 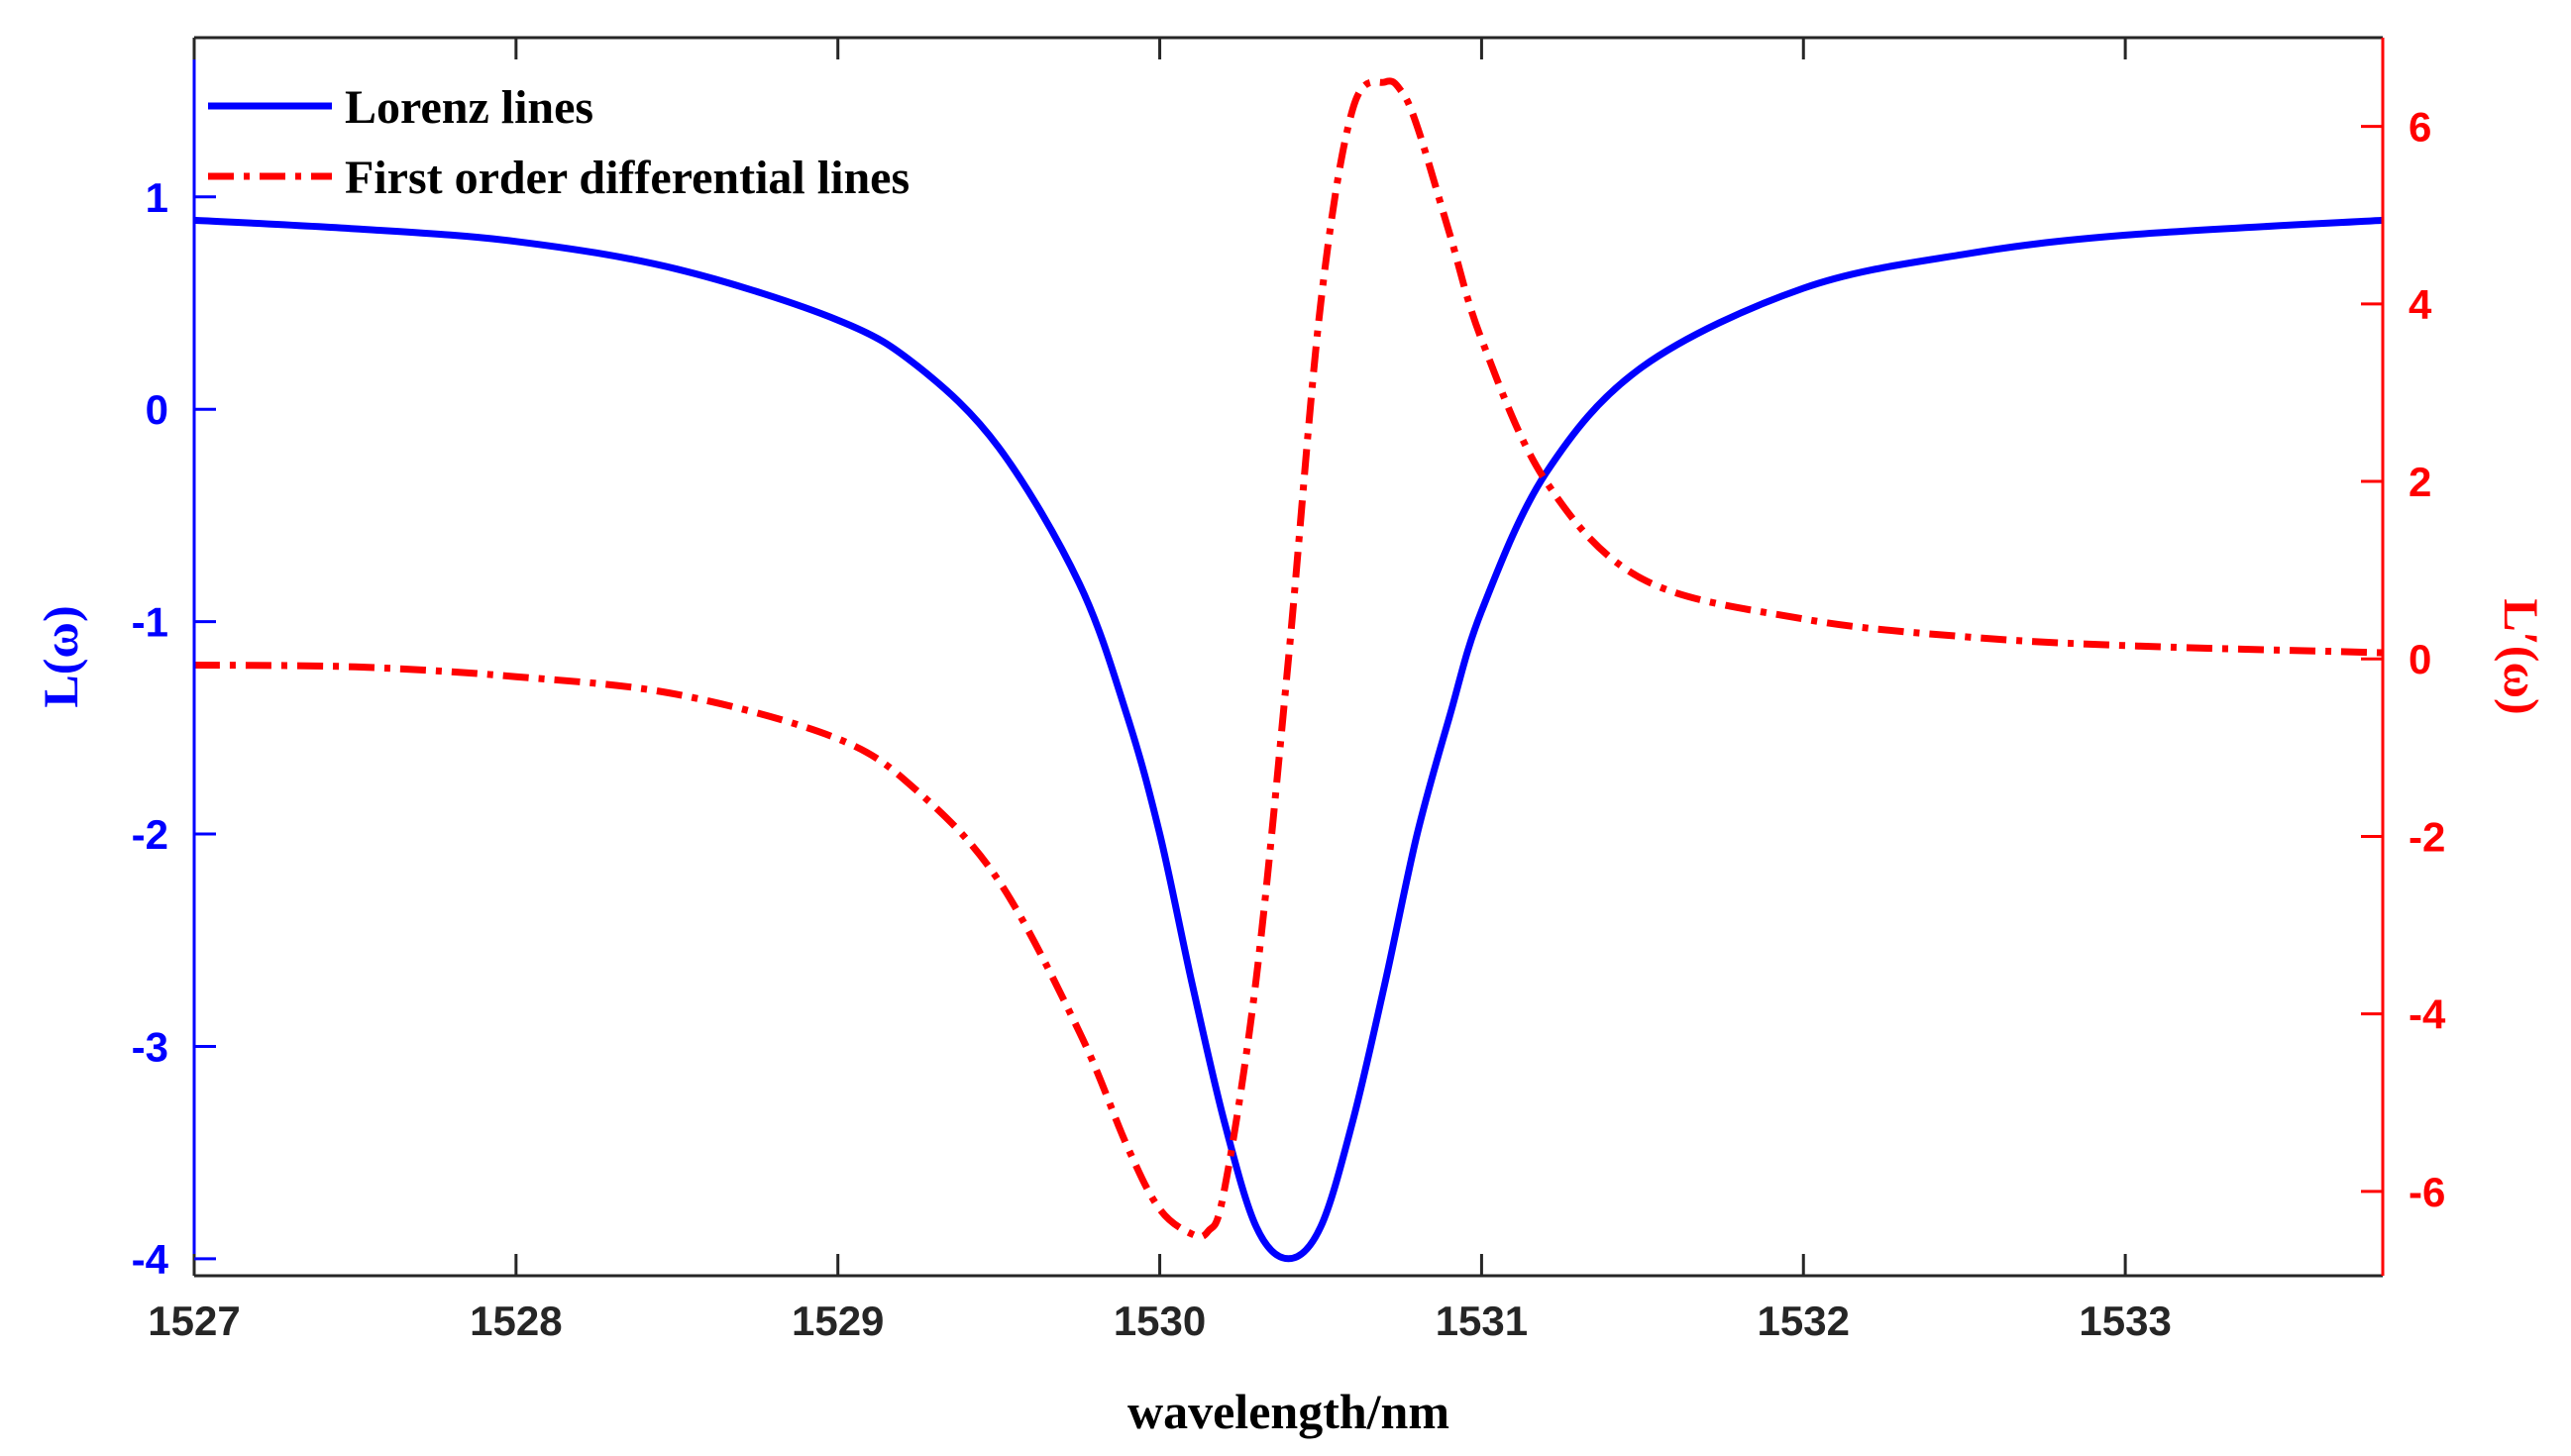 I want to click on y-left-tick-label: 0, so click(x=157, y=409).